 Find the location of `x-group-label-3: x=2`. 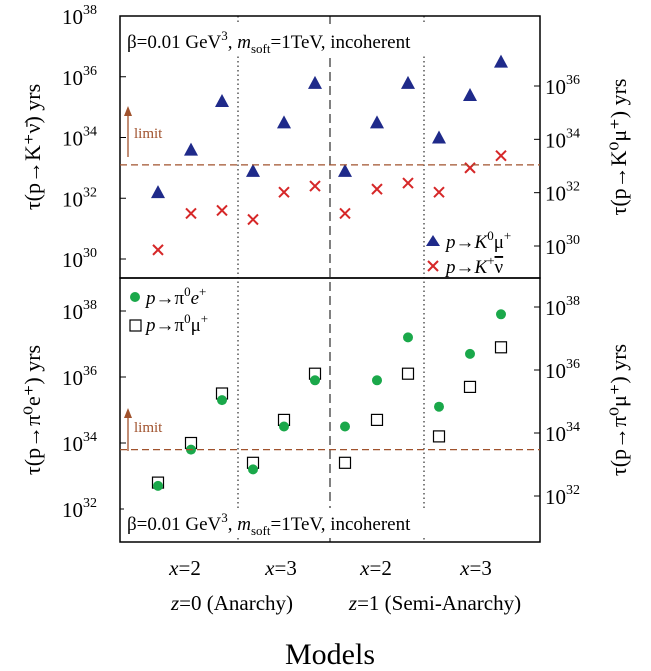

x-group-label-3: x=2 is located at coordinates (375, 568).